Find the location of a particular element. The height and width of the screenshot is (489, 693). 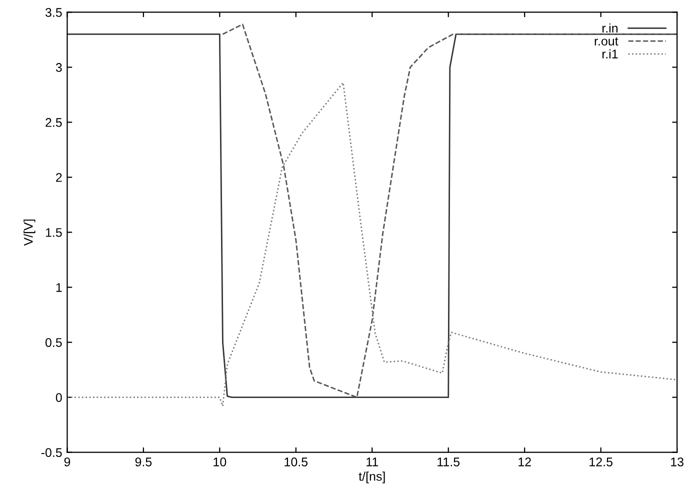

x-tick-label: 9.5 is located at coordinates (143, 462).